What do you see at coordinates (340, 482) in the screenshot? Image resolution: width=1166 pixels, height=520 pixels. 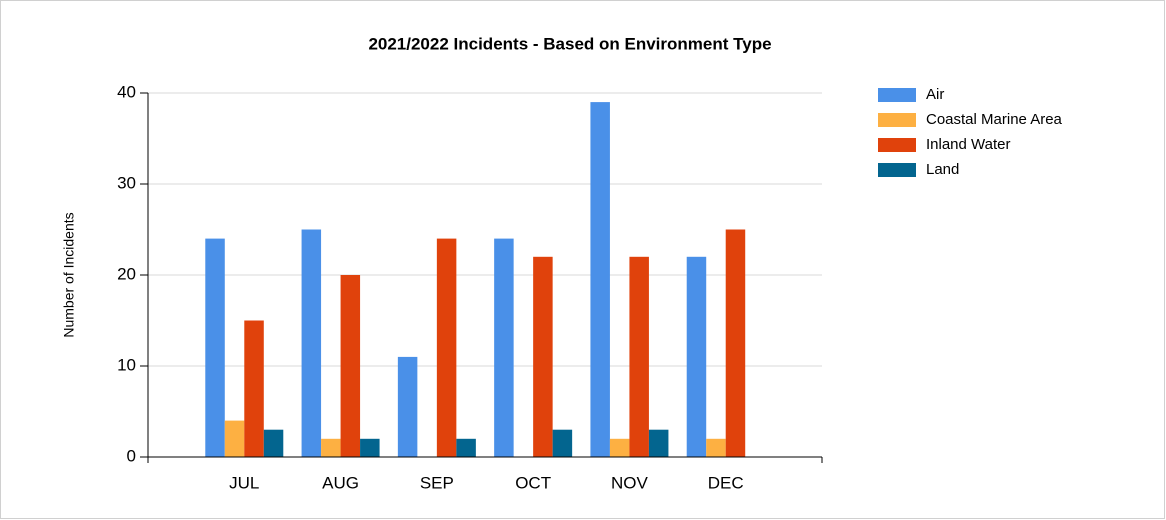 I see `x-tick-label: AUG` at bounding box center [340, 482].